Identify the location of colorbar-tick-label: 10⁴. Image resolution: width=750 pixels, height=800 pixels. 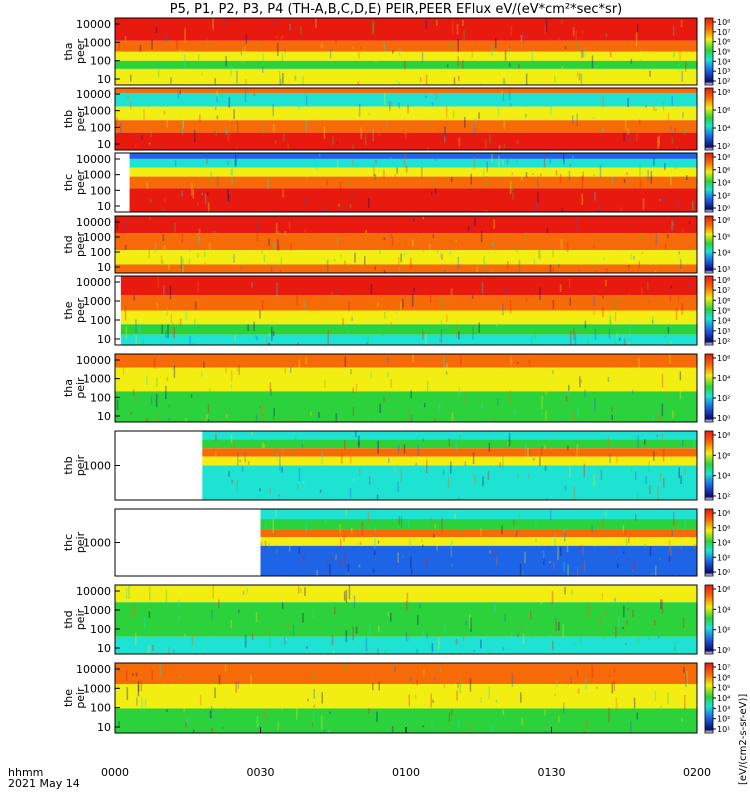
(723, 128).